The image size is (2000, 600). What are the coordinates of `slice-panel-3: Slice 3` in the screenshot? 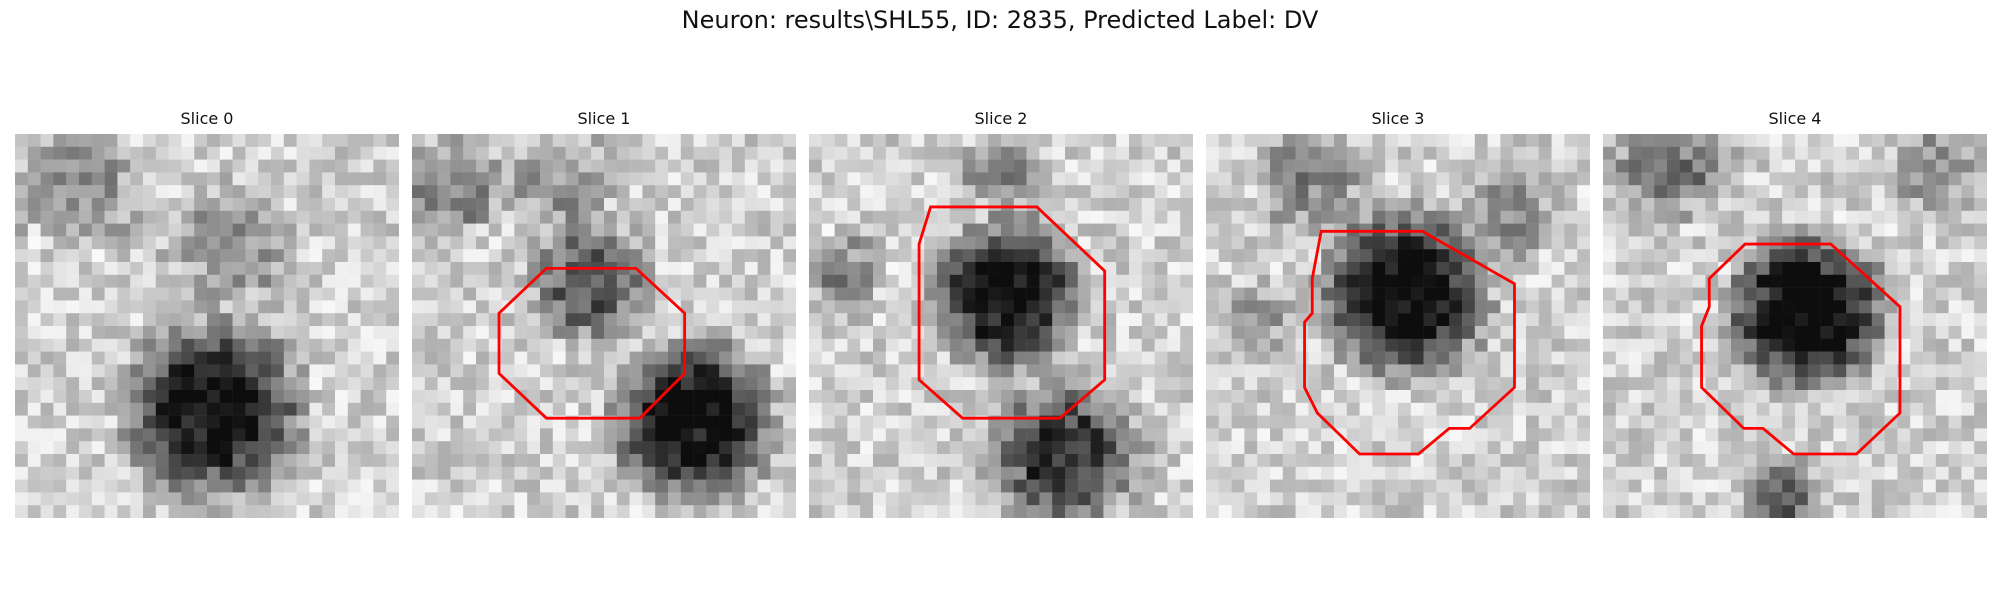 It's located at (1398, 313).